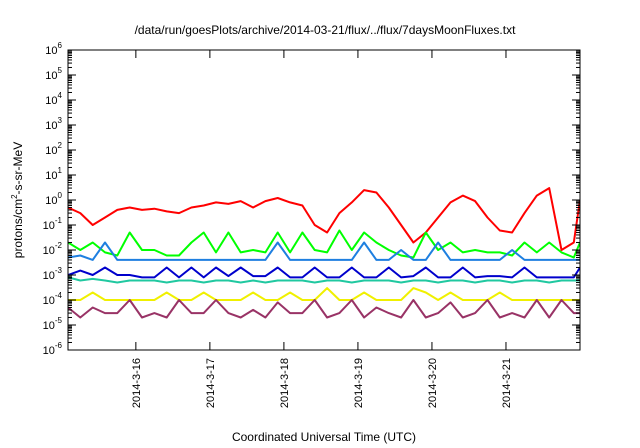 The width and height of the screenshot is (640, 448). What do you see at coordinates (53, 174) in the screenshot?
I see `y-tick-label: 10¹` at bounding box center [53, 174].